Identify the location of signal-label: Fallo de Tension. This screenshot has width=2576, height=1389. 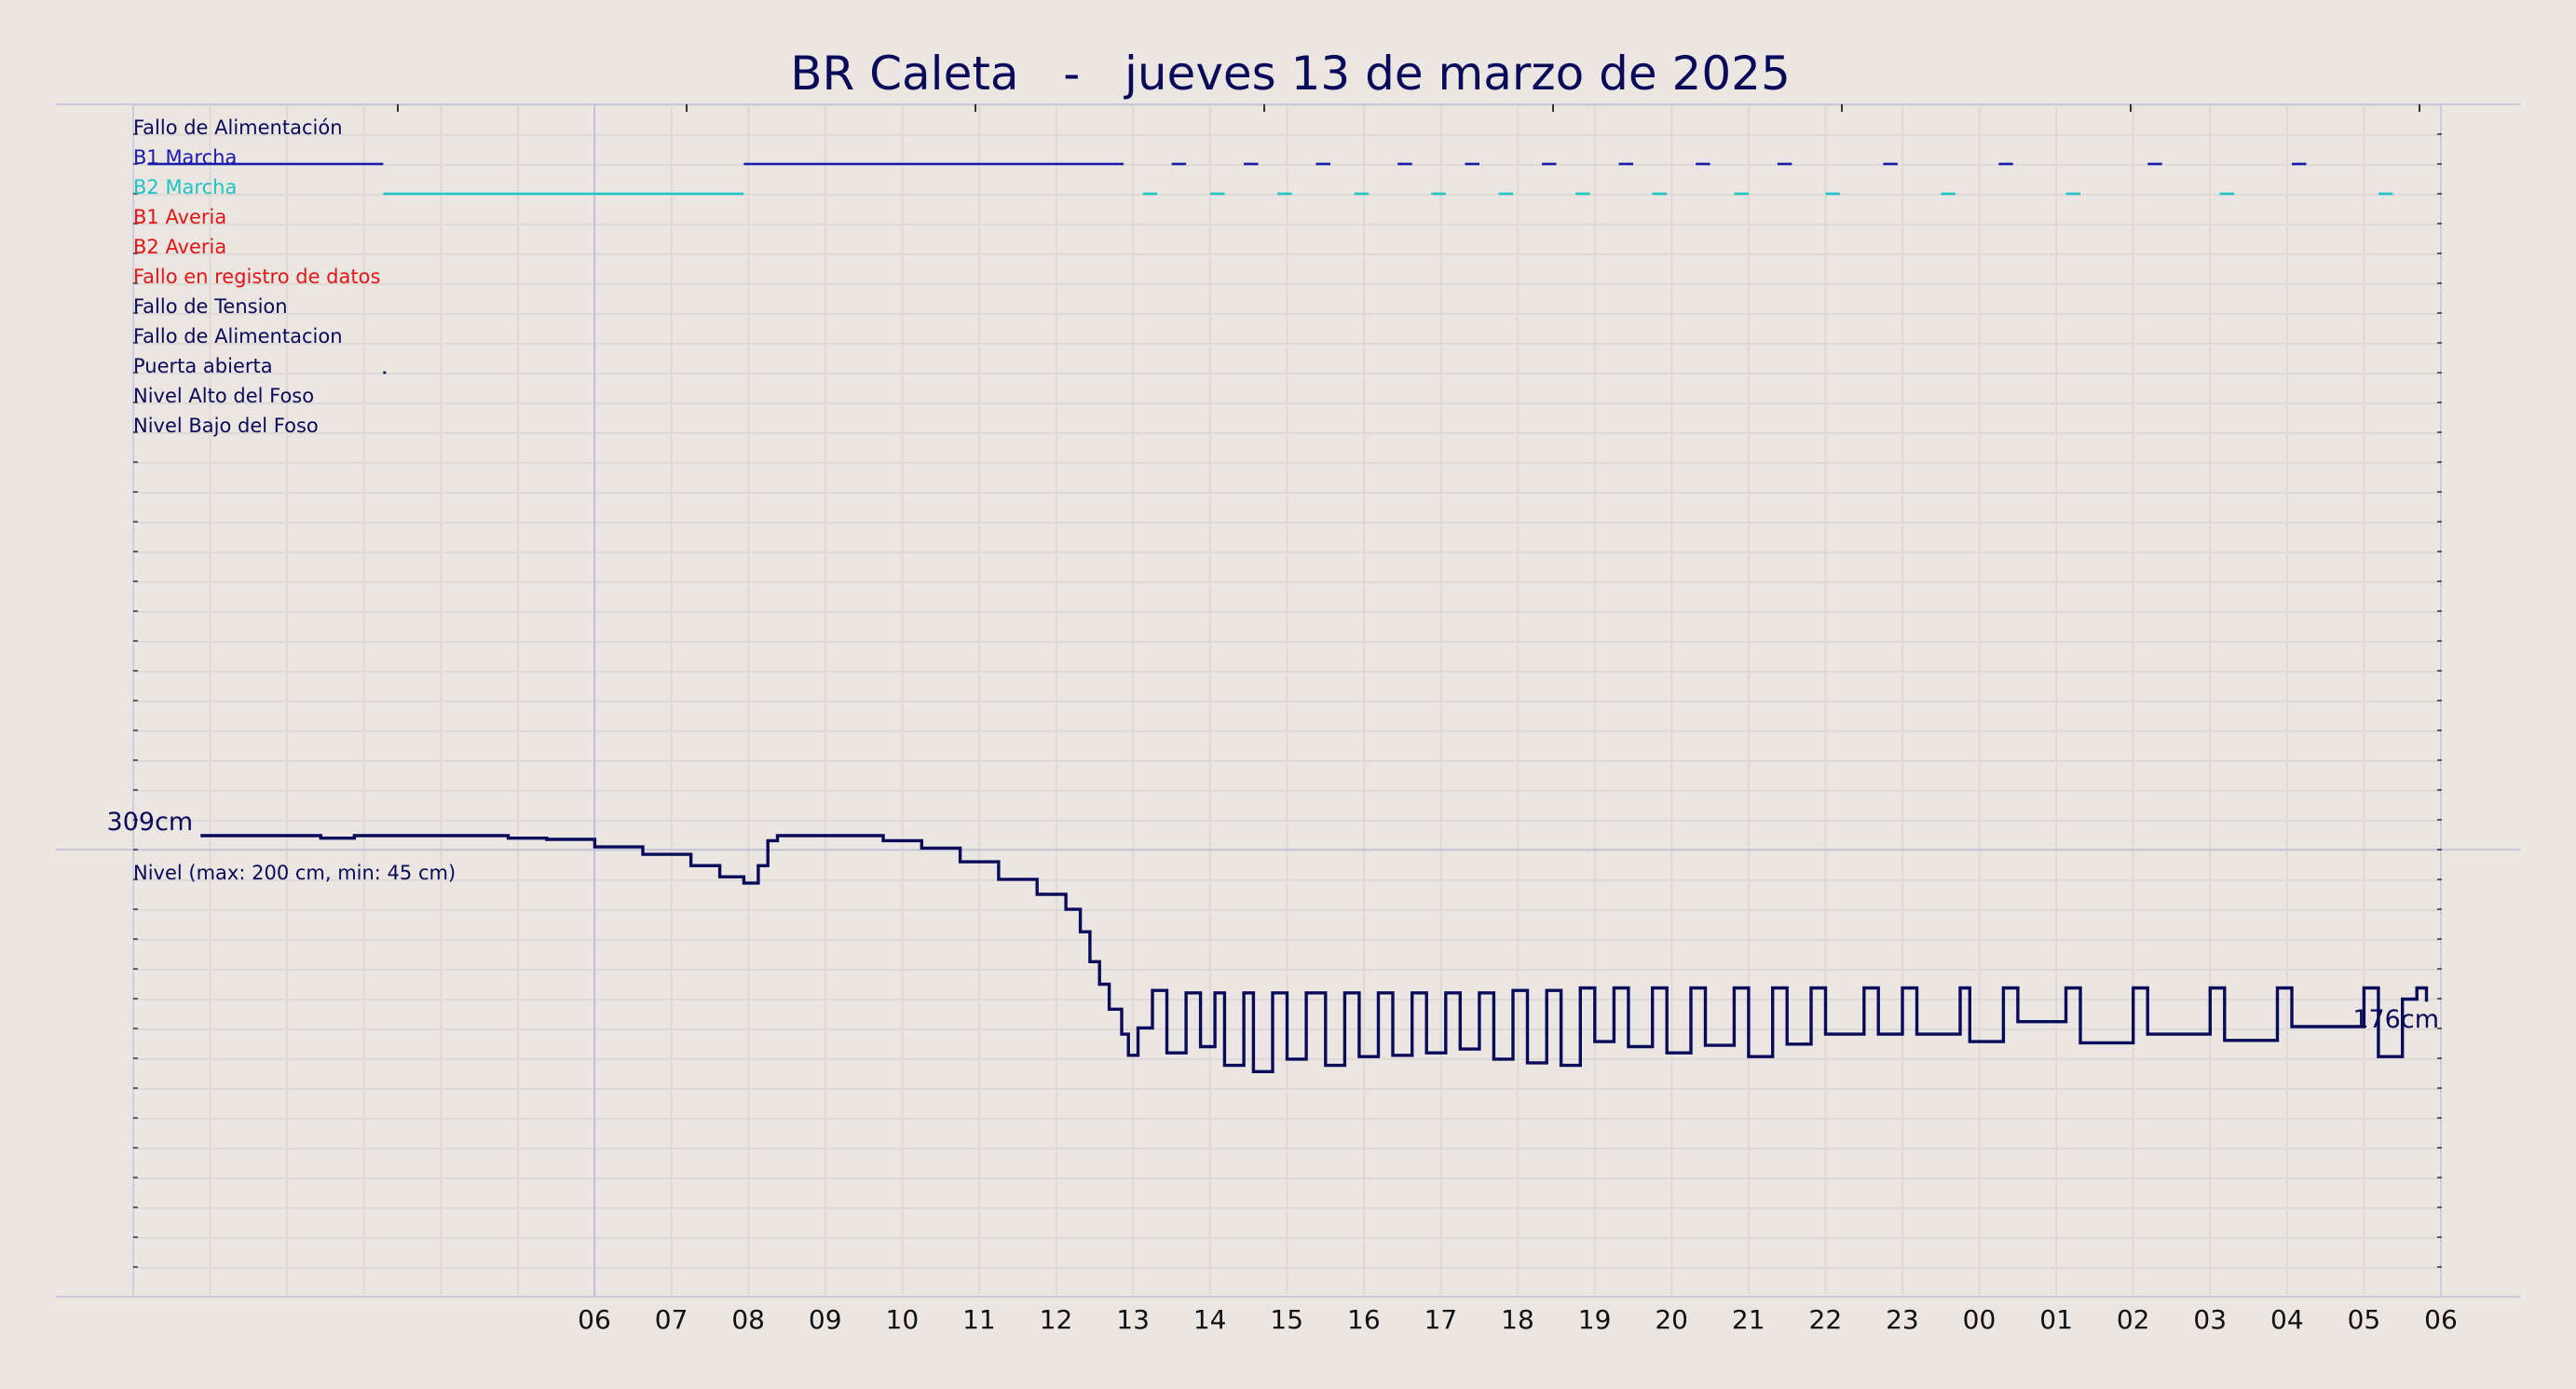
(210, 306).